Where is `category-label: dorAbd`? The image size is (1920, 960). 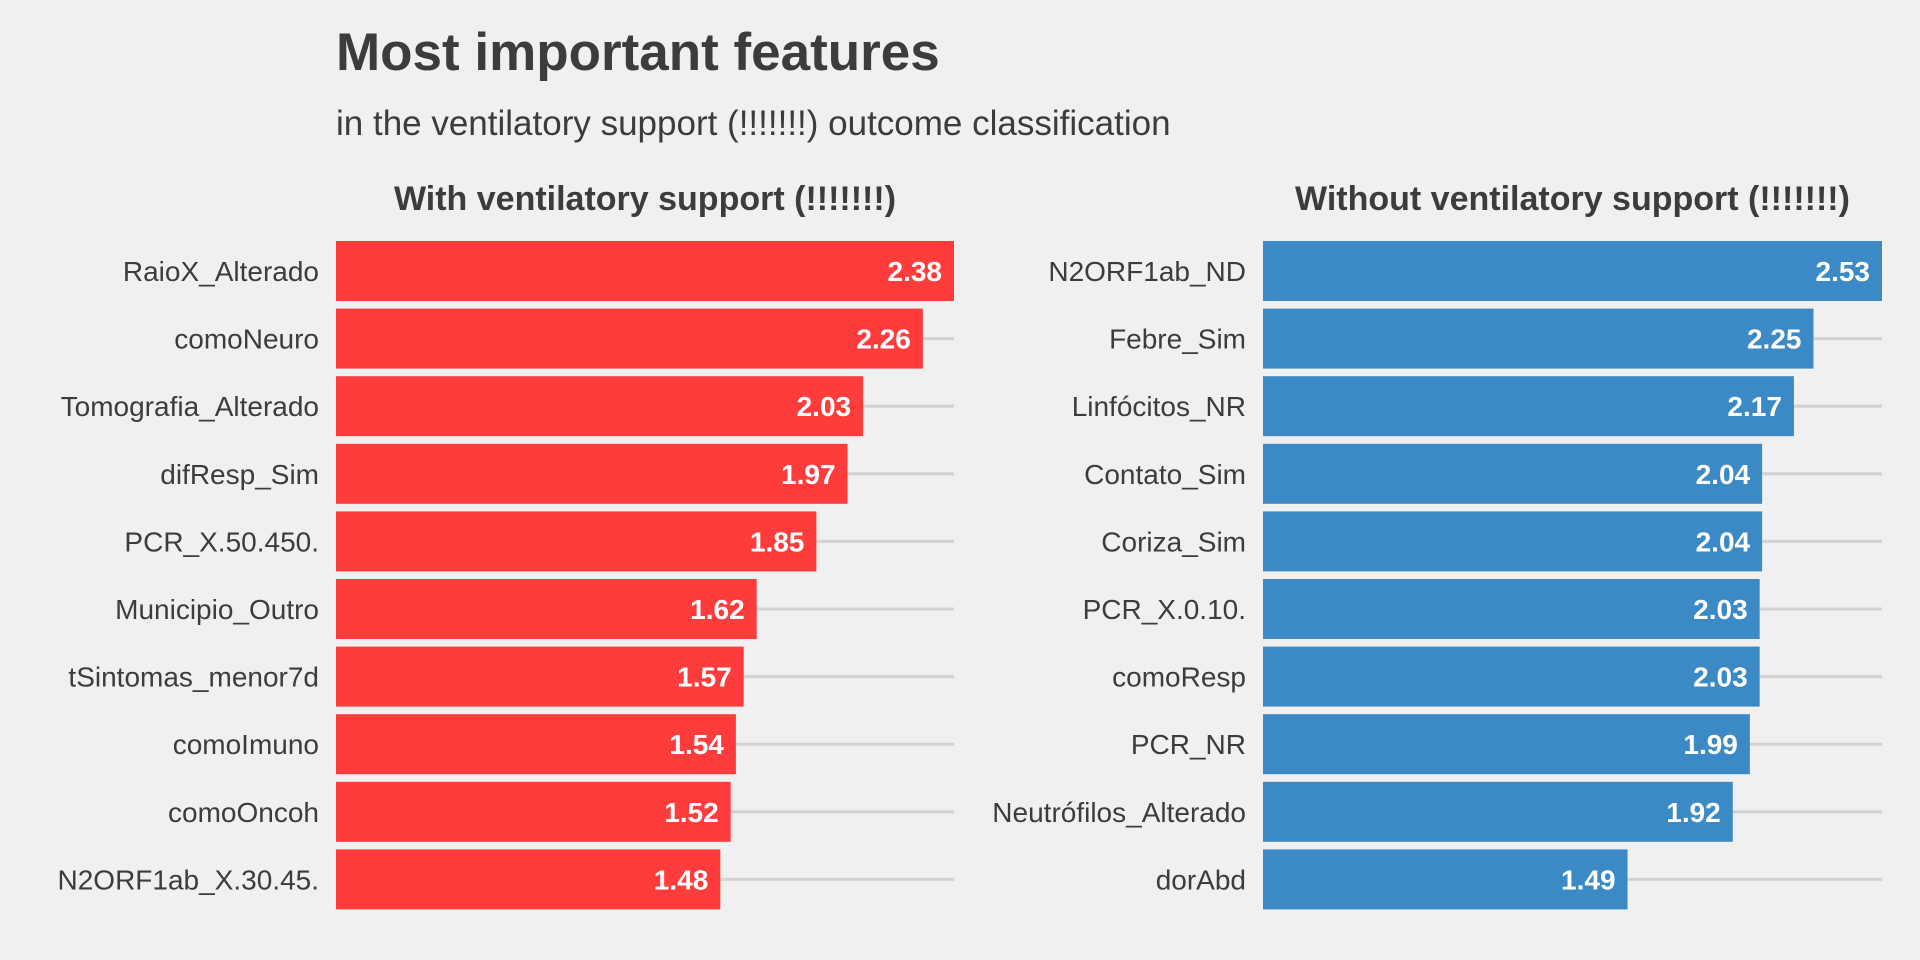 category-label: dorAbd is located at coordinates (1201, 879).